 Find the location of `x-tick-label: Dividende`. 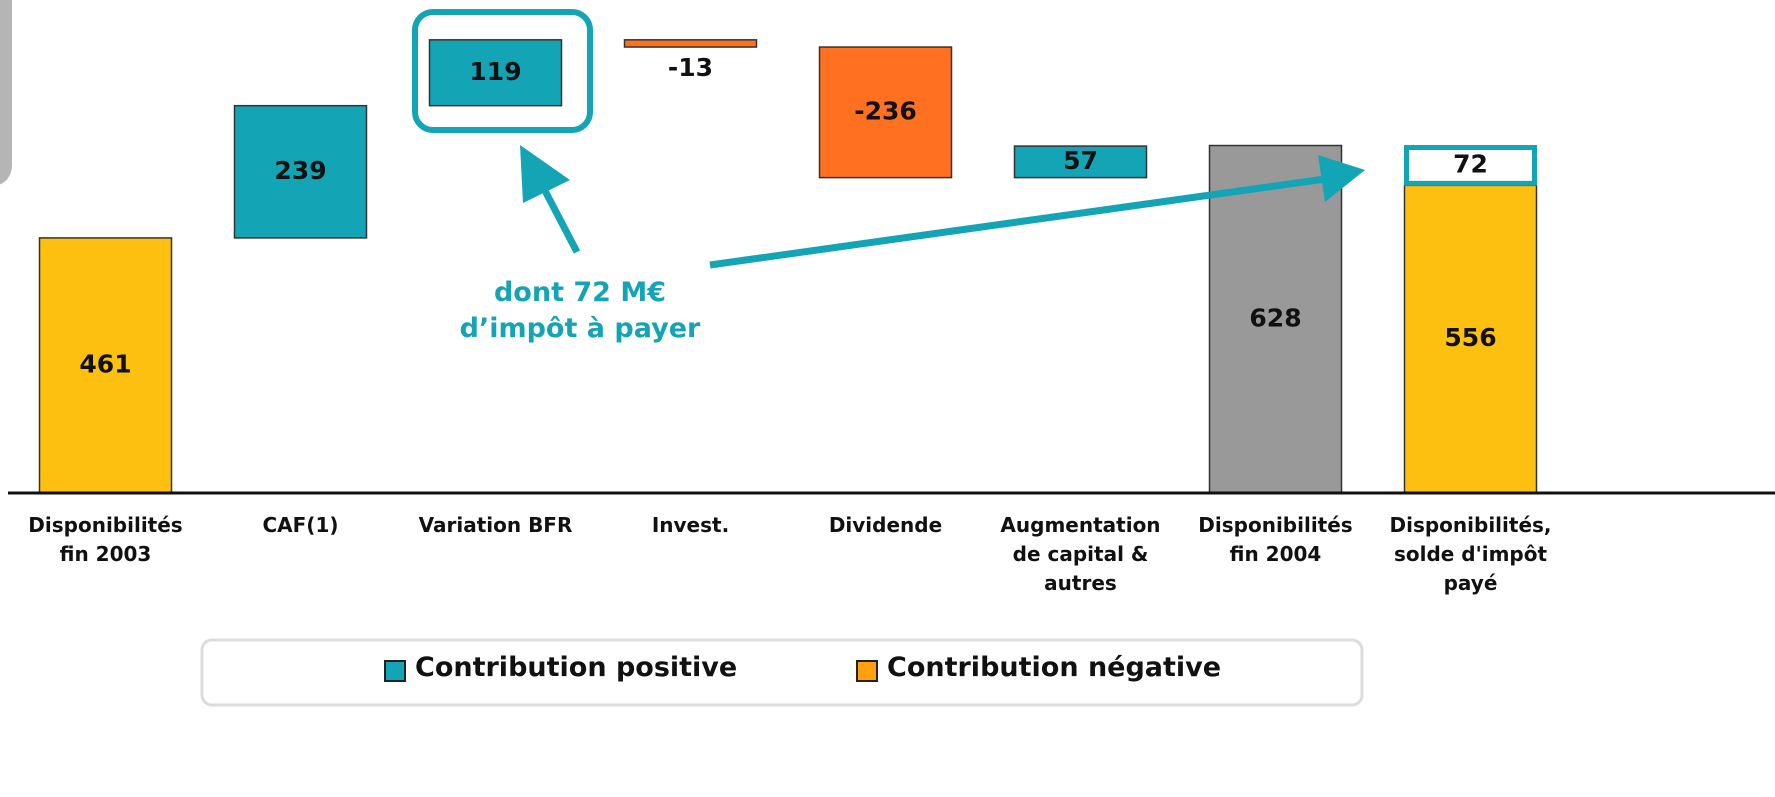

x-tick-label: Dividende is located at coordinates (885, 525).